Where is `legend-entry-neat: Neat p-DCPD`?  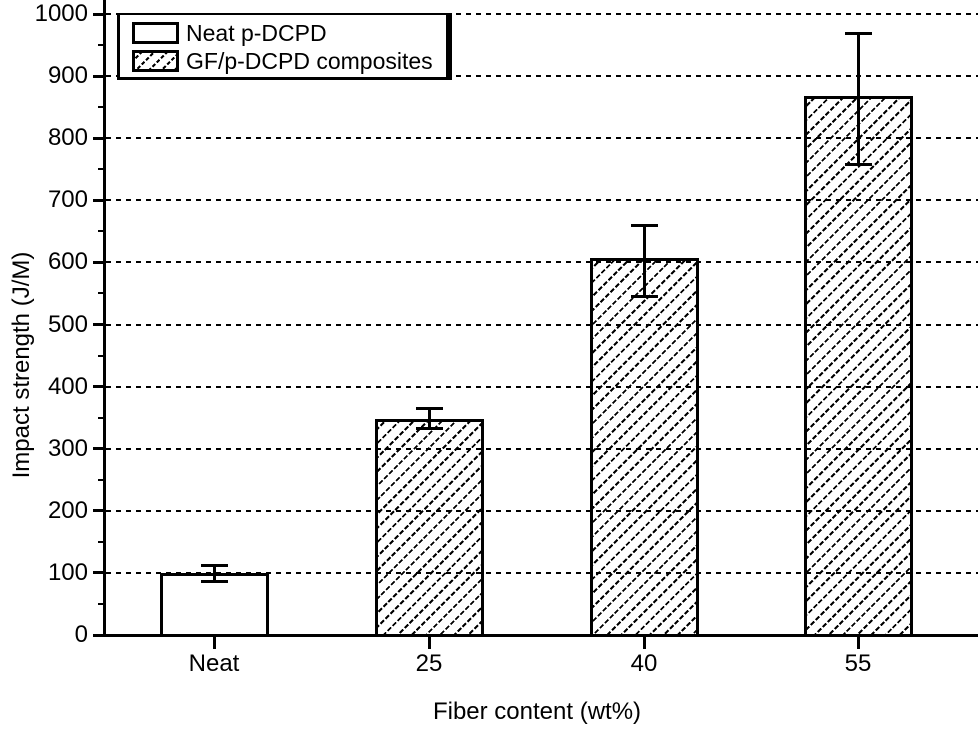 legend-entry-neat: Neat p-DCPD is located at coordinates (284, 32).